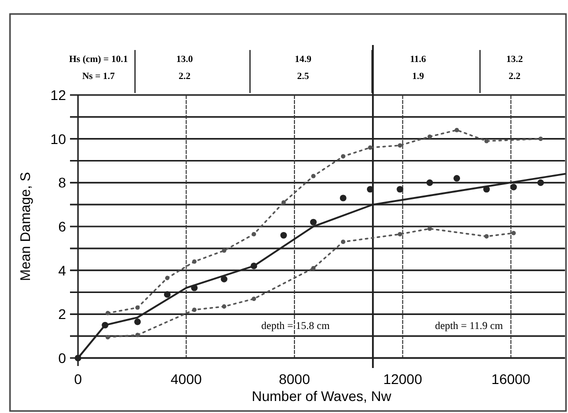 This screenshot has width=568, height=413. I want to click on y-tick-label: 6, so click(62, 226).